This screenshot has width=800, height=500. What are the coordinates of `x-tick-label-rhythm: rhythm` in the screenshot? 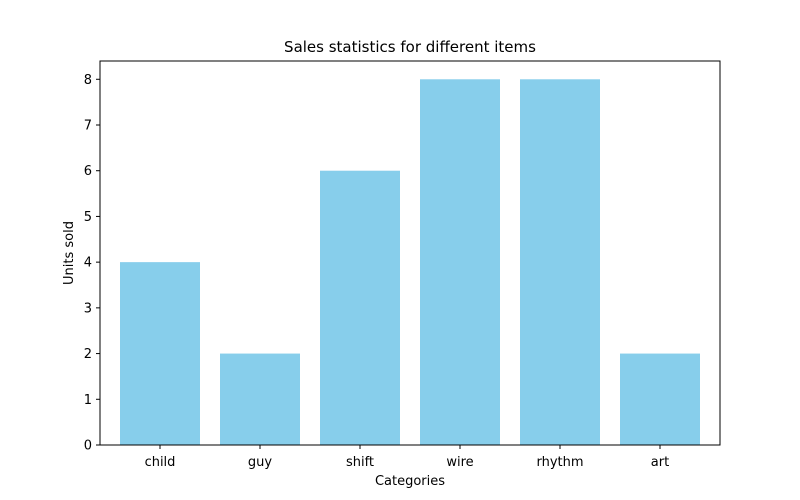 It's located at (559, 462).